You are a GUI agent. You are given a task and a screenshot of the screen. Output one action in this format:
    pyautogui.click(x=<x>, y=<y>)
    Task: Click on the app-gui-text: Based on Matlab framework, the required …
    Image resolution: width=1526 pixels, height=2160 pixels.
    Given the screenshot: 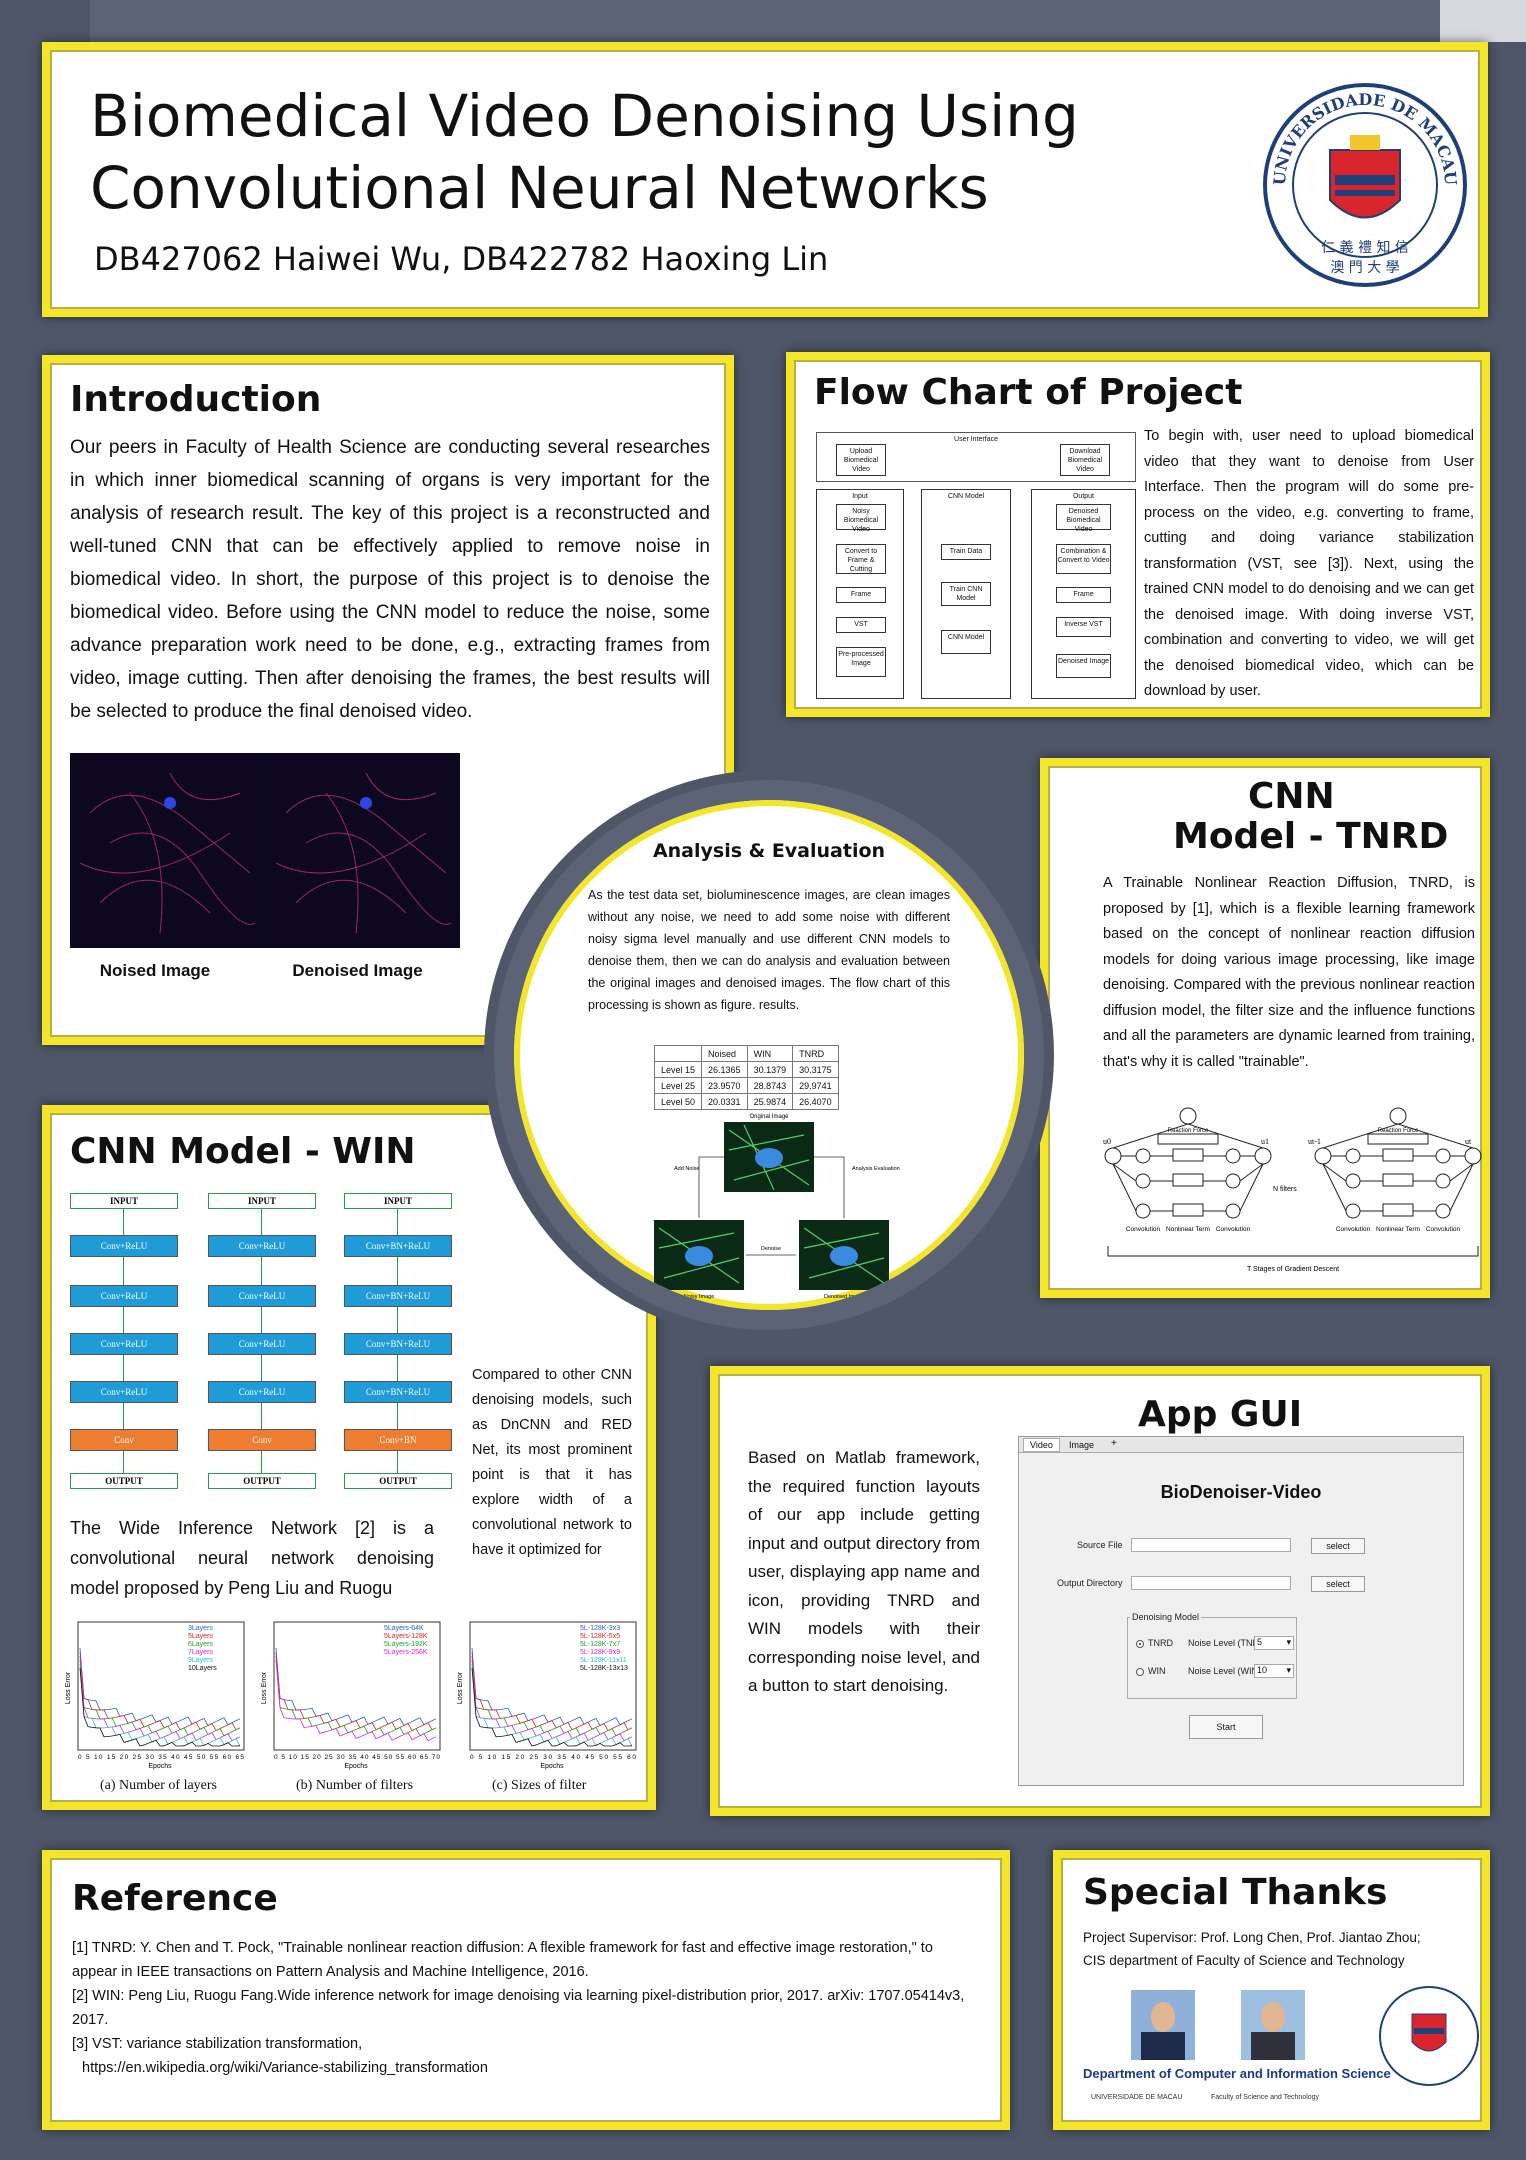 What is the action you would take?
    pyautogui.click(x=864, y=1571)
    